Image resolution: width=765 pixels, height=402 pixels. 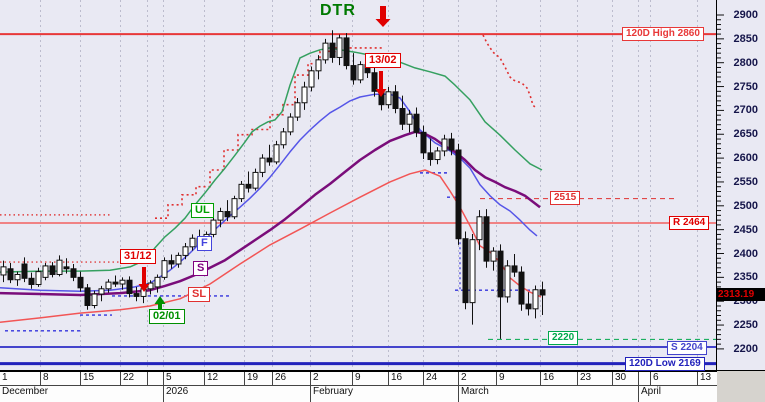 What do you see at coordinates (563, 338) in the screenshot?
I see `level-label-support-2220: 2220` at bounding box center [563, 338].